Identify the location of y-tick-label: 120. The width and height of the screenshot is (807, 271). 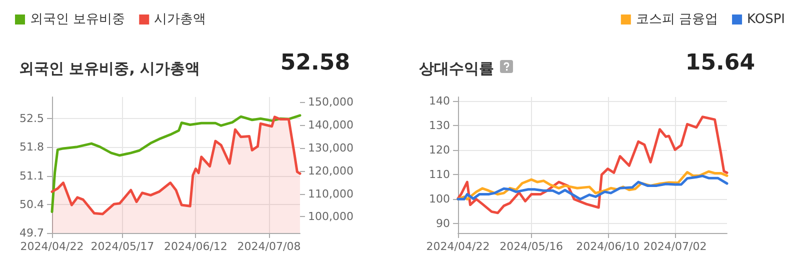
(439, 150).